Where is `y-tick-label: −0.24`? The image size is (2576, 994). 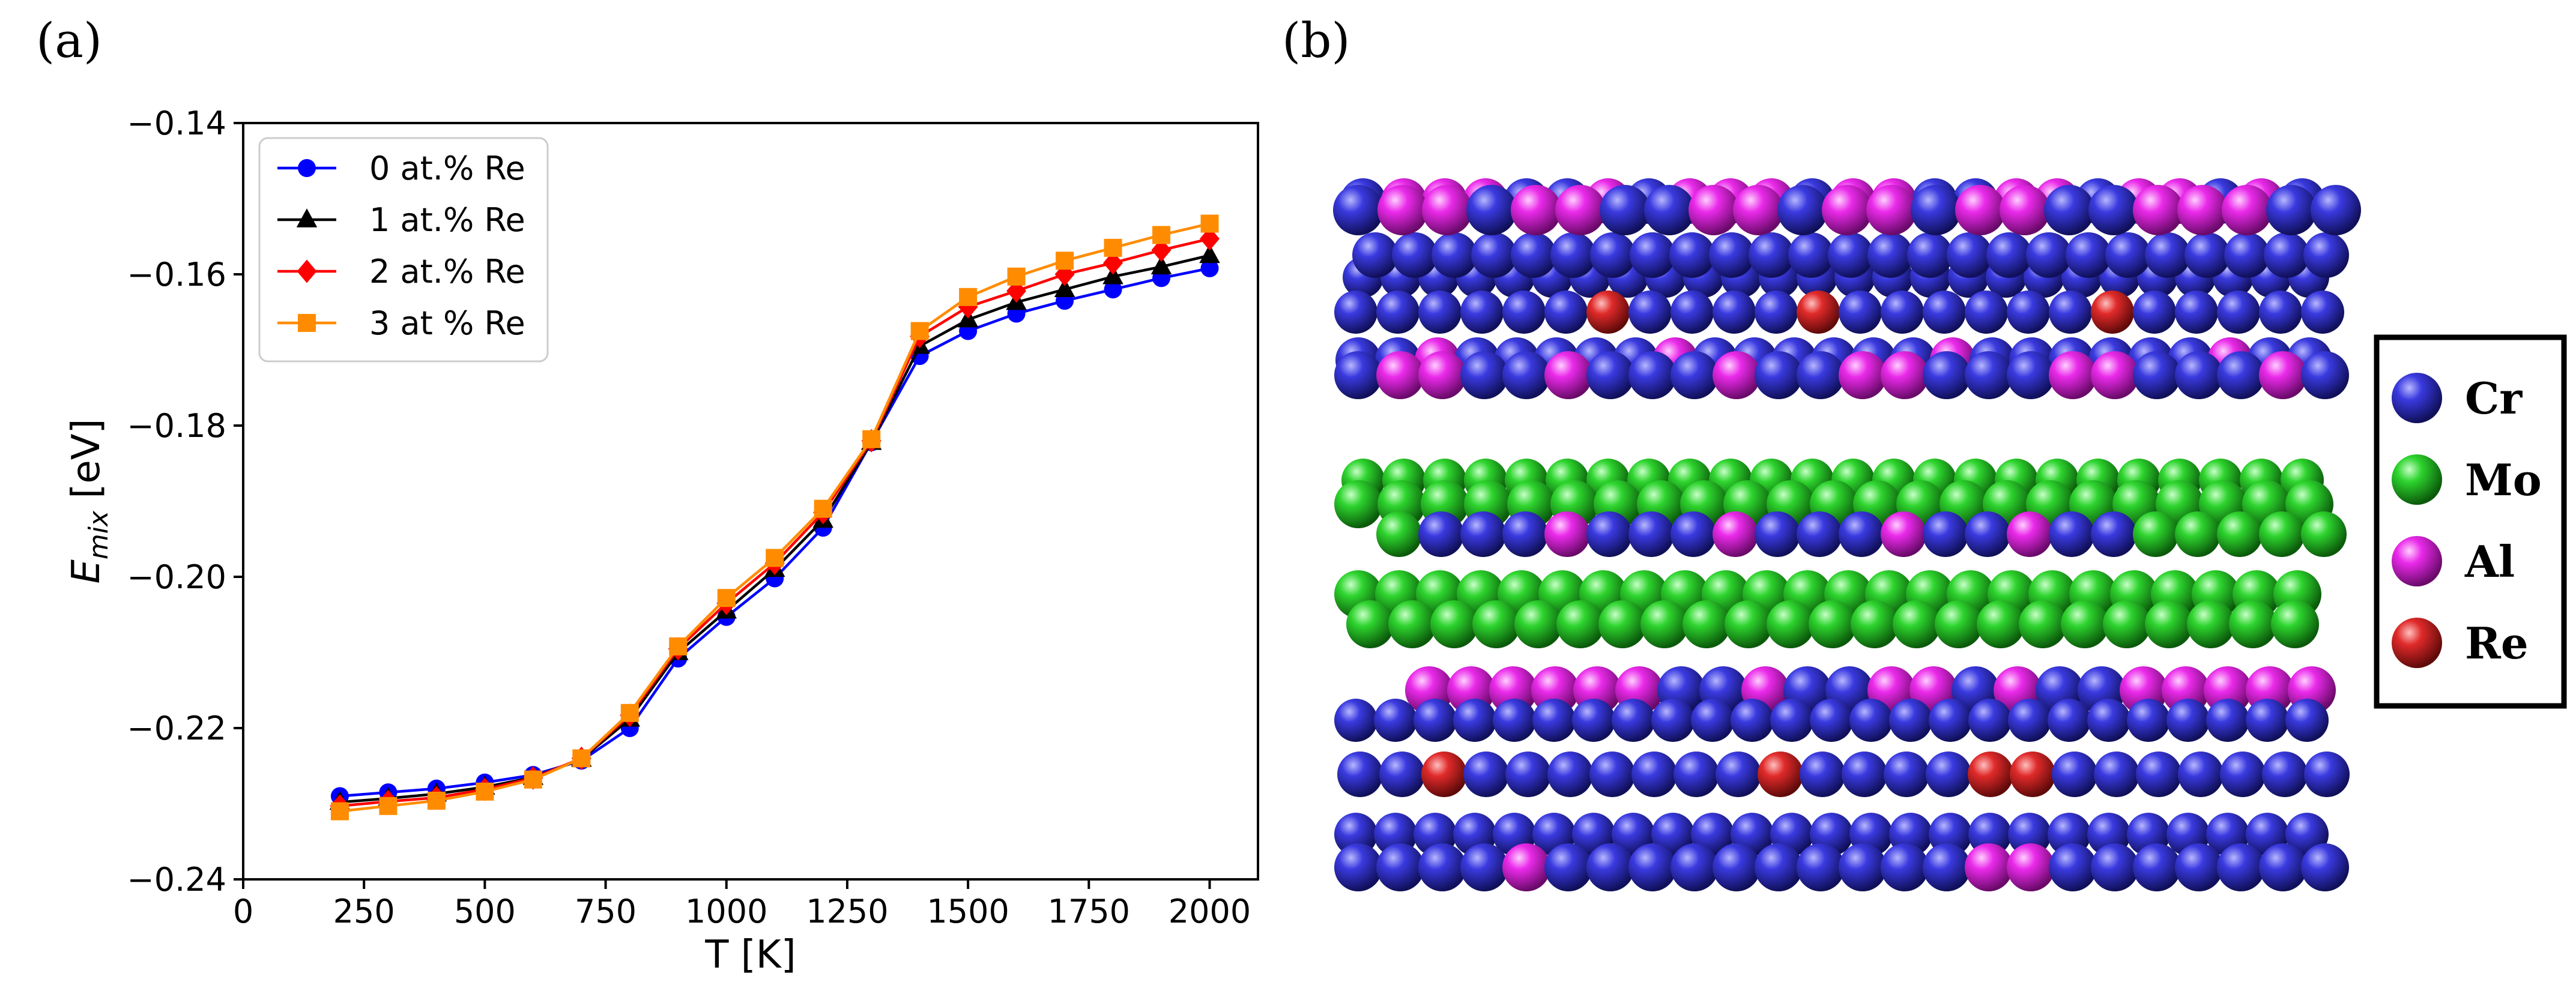 y-tick-label: −0.24 is located at coordinates (177, 880).